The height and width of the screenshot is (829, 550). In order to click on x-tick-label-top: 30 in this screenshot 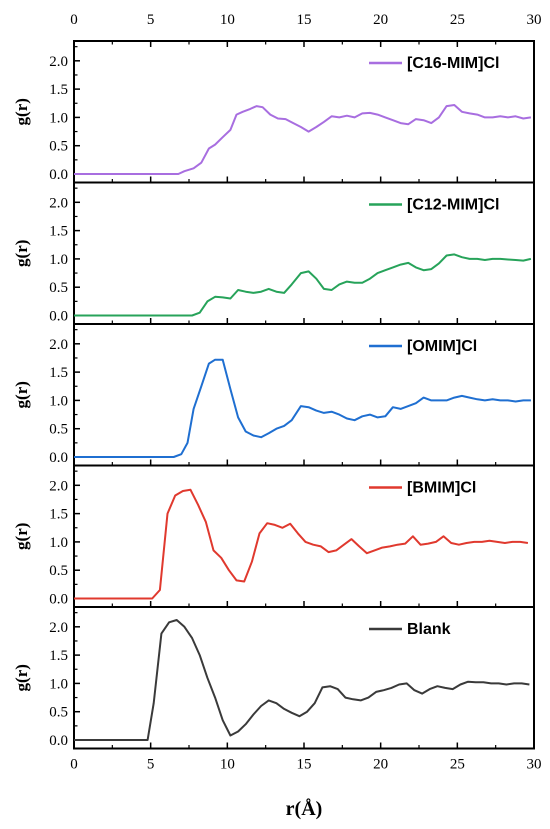, I will do `click(534, 20)`.